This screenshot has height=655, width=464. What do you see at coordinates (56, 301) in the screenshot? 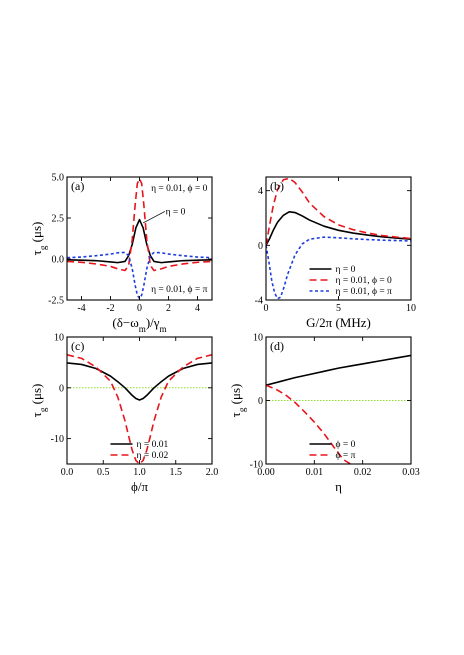
I see `y-tick-label: -2.5` at bounding box center [56, 301].